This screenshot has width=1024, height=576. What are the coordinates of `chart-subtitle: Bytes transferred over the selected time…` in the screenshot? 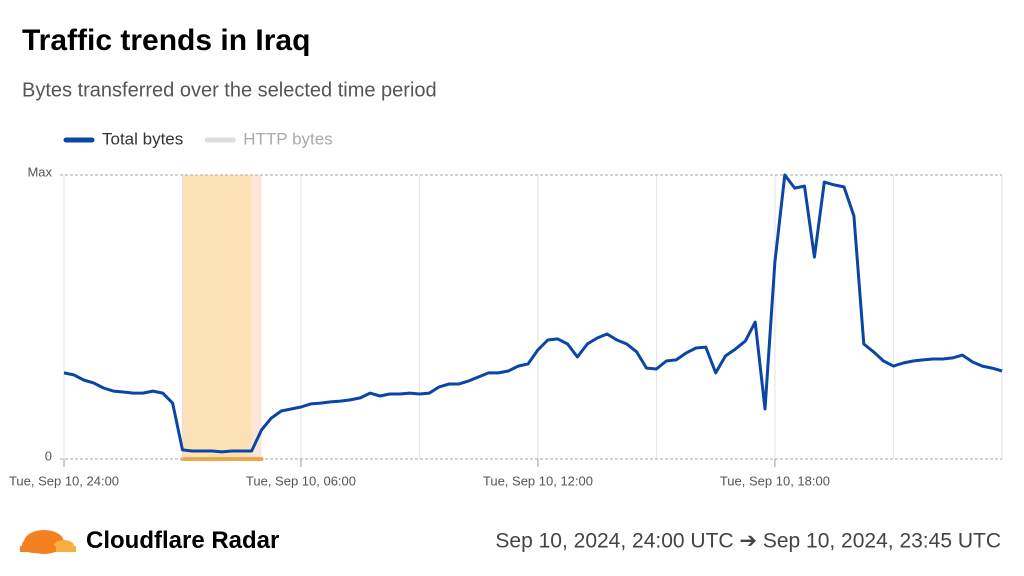 It's located at (229, 90).